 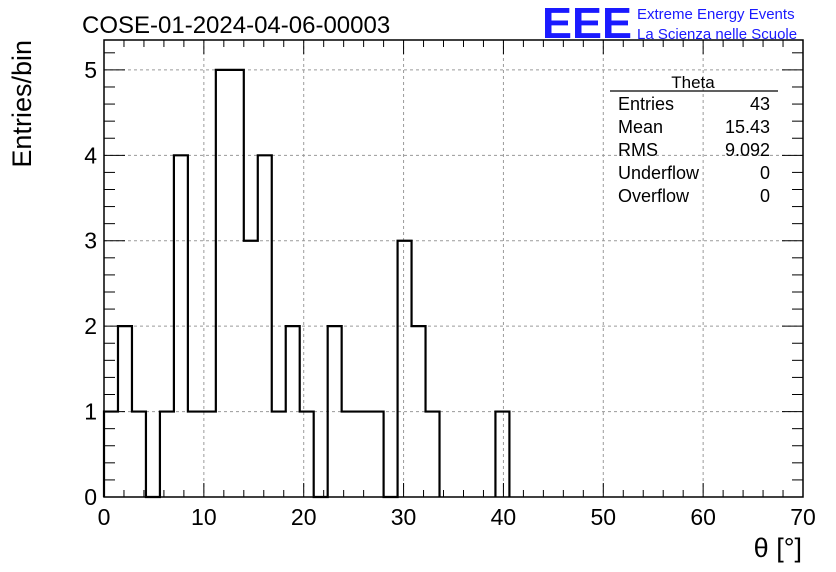 I want to click on stats-label-mean: Mean, so click(x=640, y=127).